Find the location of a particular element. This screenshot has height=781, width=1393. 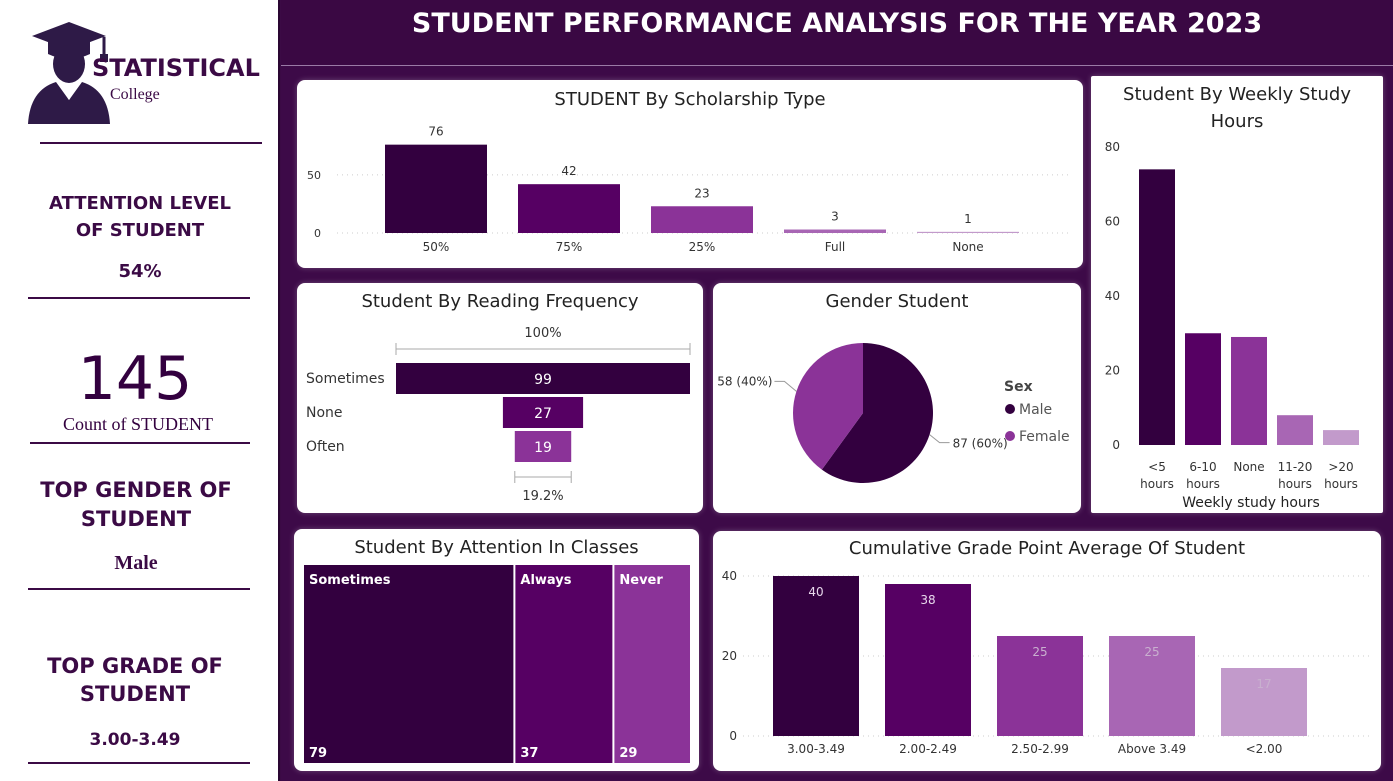

category-label: Often is located at coordinates (325, 447).